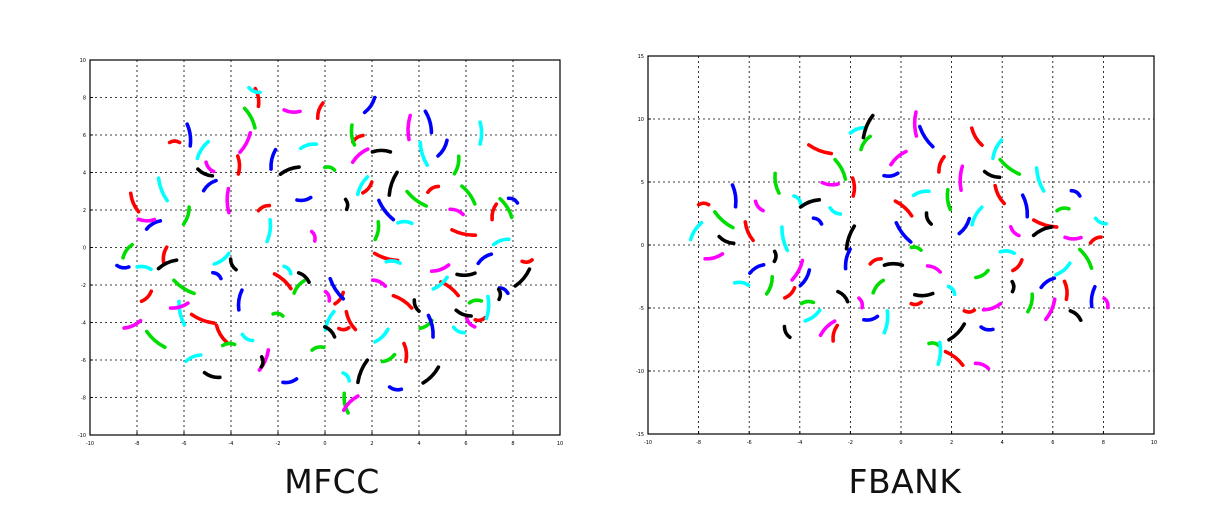 The width and height of the screenshot is (1224, 508). What do you see at coordinates (83, 361) in the screenshot?
I see `y-tick-label: -6` at bounding box center [83, 361].